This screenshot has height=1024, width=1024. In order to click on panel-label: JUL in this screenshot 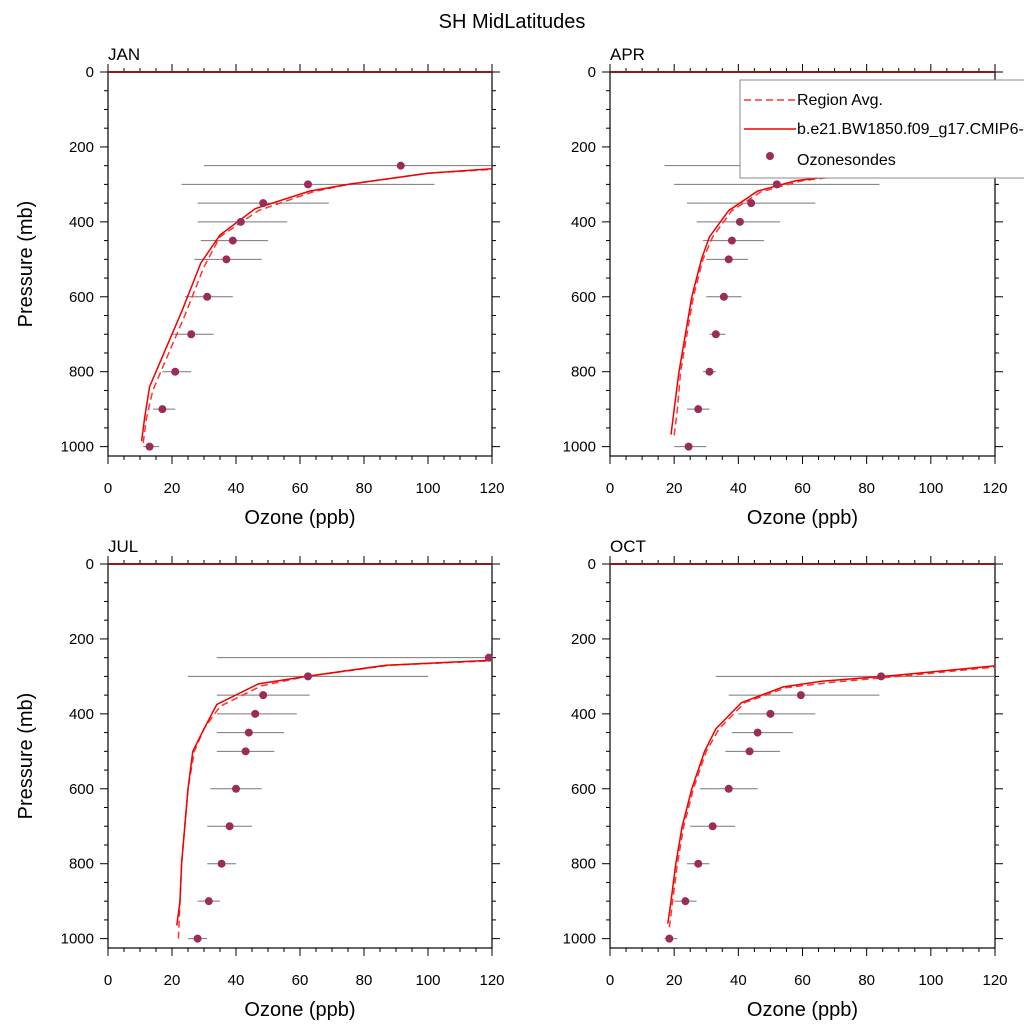, I will do `click(123, 546)`.